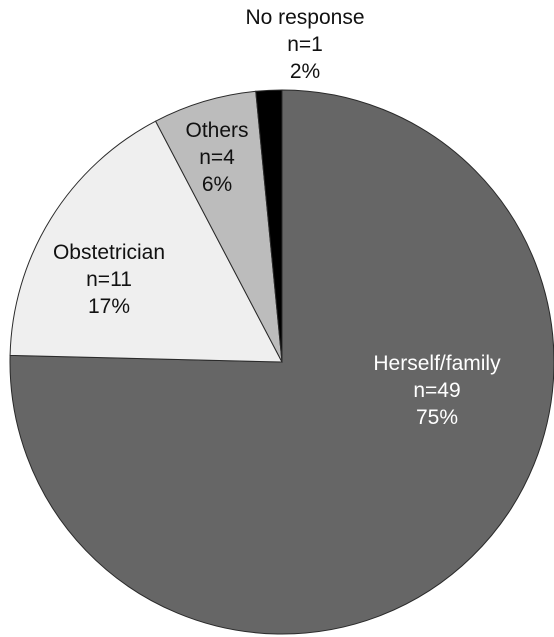  What do you see at coordinates (109, 306) in the screenshot?
I see `slice-label-obstetrician-percent: 17%` at bounding box center [109, 306].